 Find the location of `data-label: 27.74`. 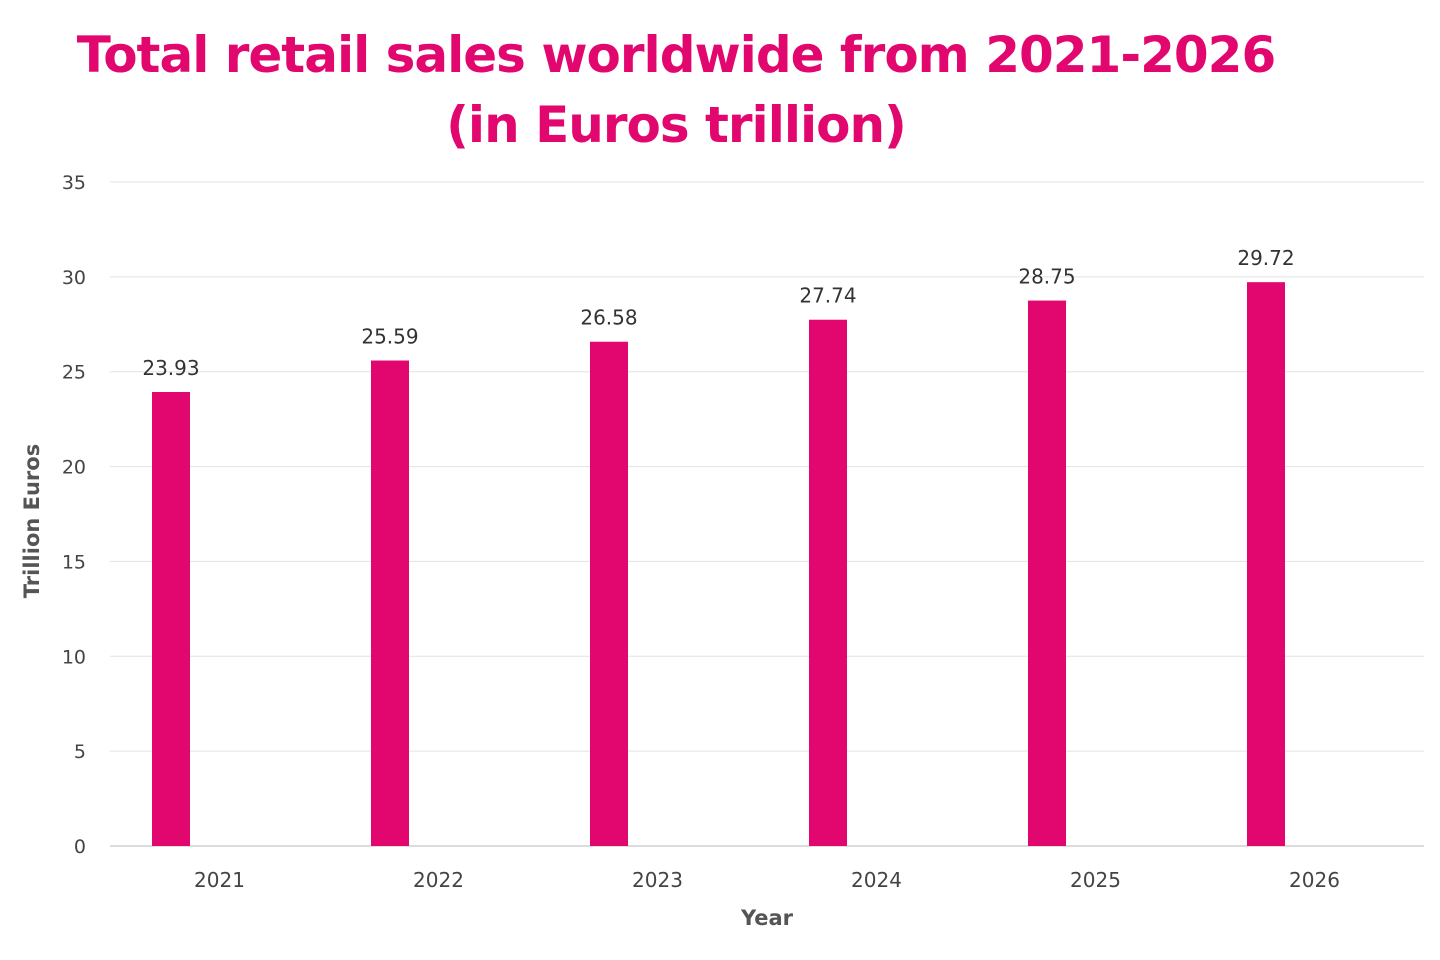

data-label: 27.74 is located at coordinates (827, 296).